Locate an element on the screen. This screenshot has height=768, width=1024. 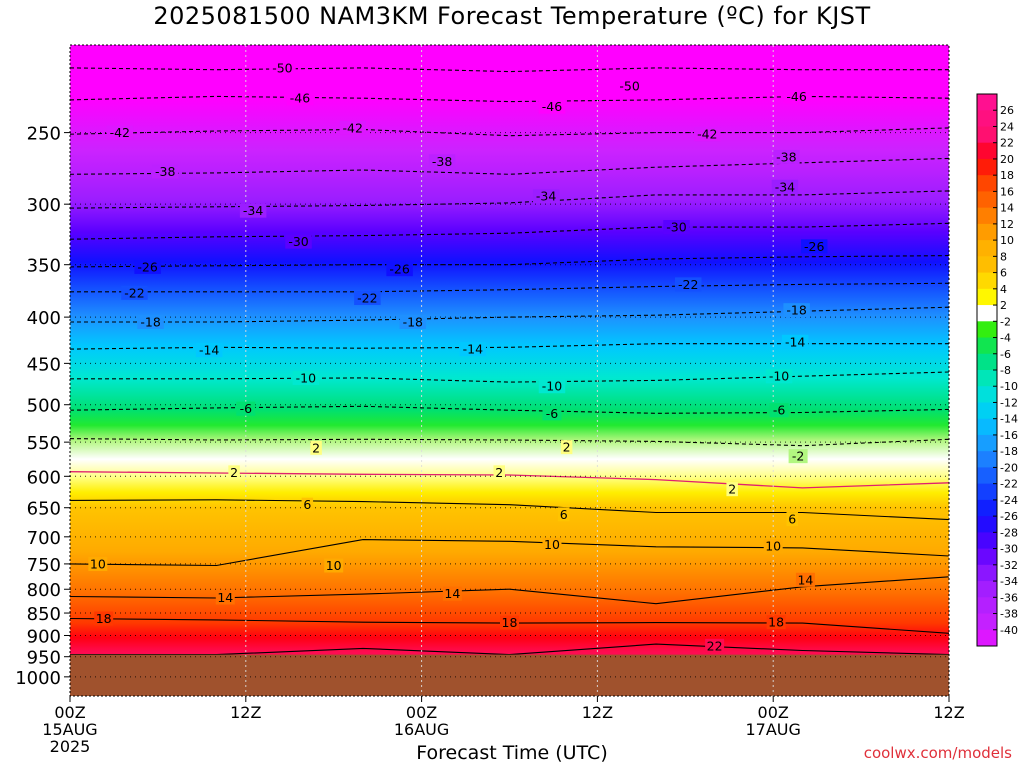
colorbar-label: 6 is located at coordinates (1003, 273).